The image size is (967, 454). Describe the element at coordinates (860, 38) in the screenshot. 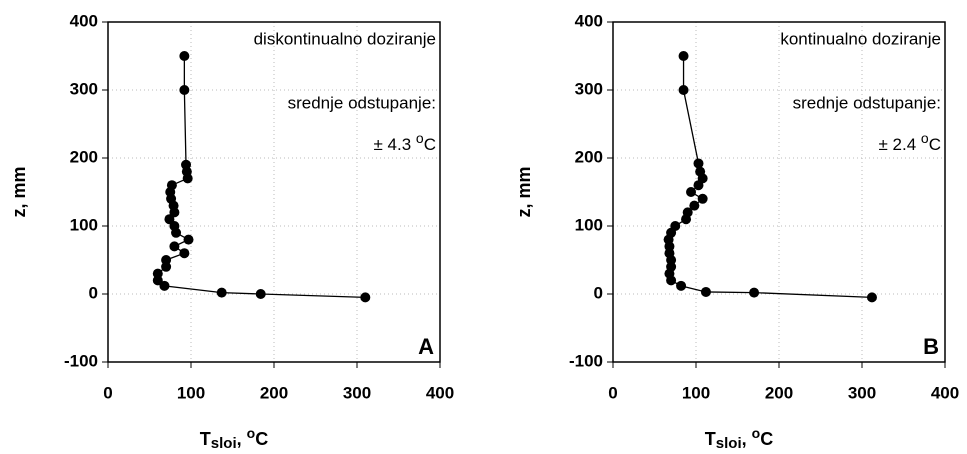

I see `annotation: kontinualno doziranje` at that location.